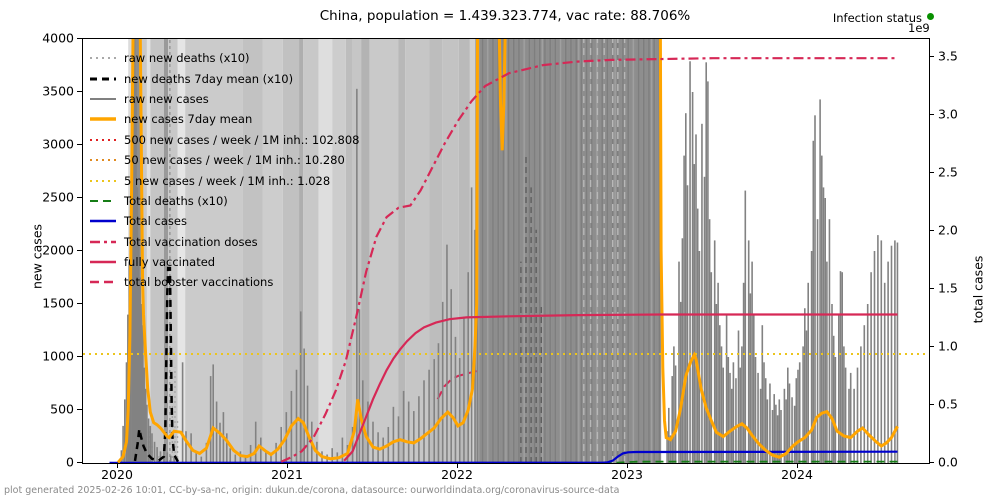  I want to click on x-tick-label: 2024, so click(797, 474).